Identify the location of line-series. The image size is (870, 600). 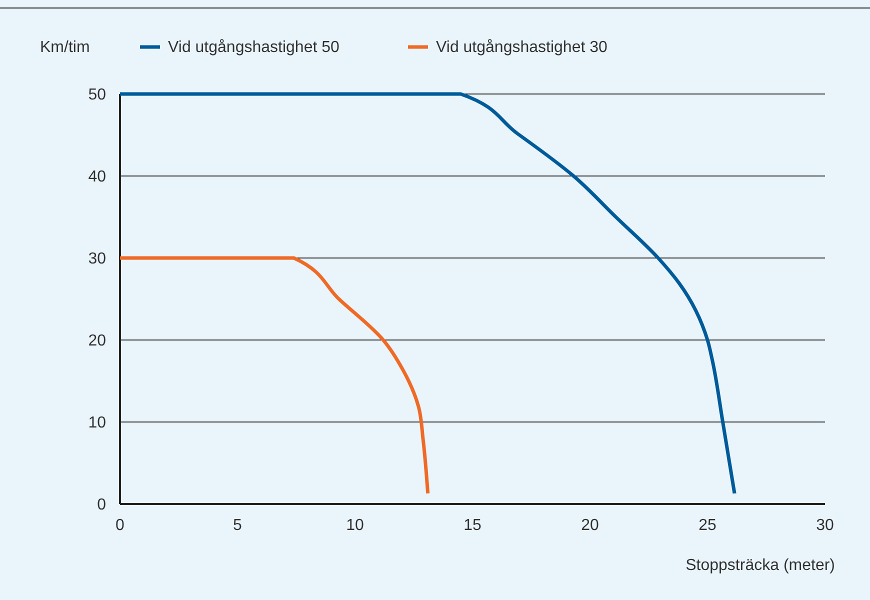
(274, 376).